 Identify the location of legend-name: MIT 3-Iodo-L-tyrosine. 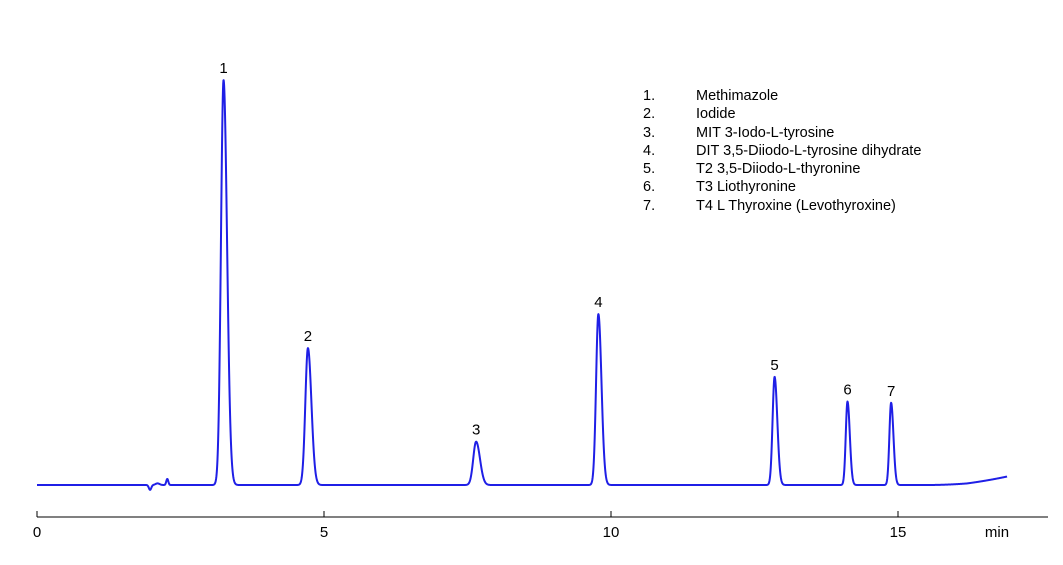
(765, 132).